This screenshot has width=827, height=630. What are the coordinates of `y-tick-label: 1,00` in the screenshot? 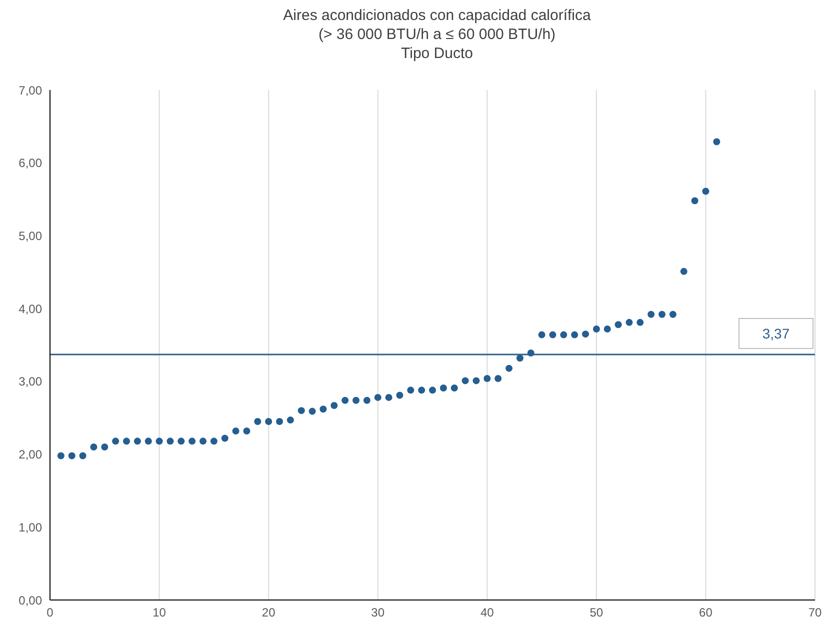 It's located at (30, 527).